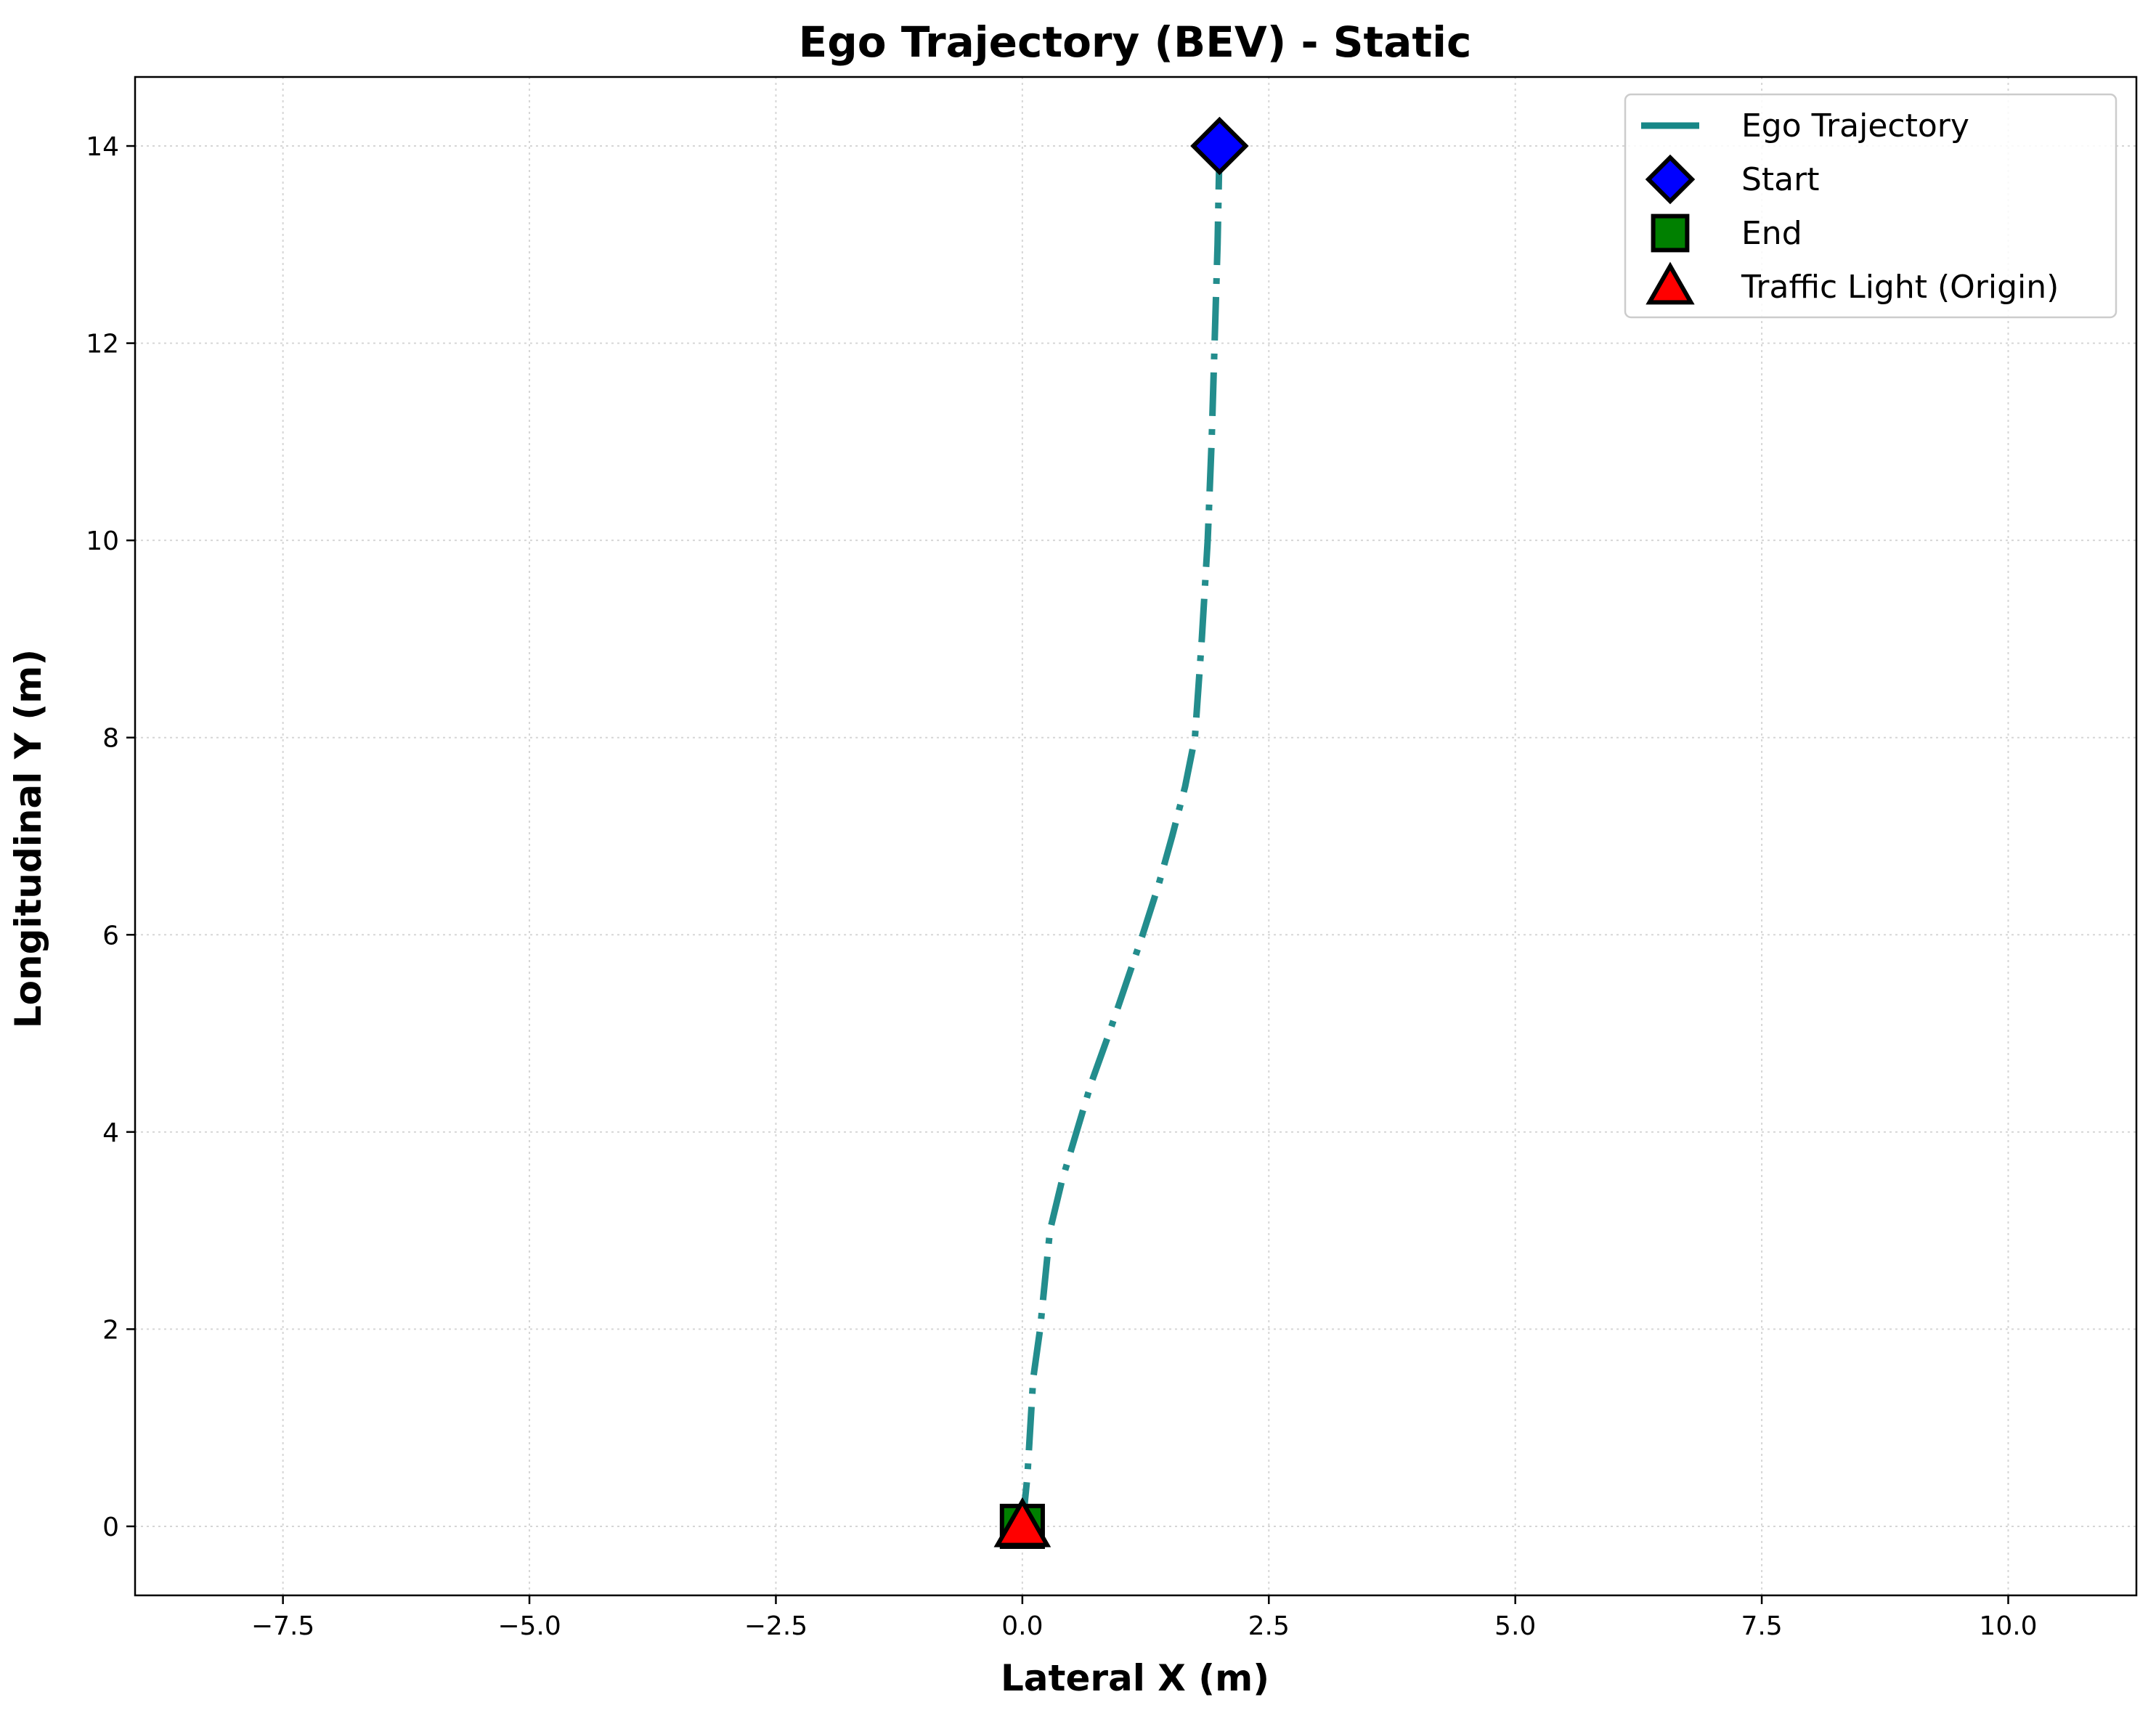  Describe the element at coordinates (776, 1626) in the screenshot. I see `x-tick-label-2: −2.5` at that location.